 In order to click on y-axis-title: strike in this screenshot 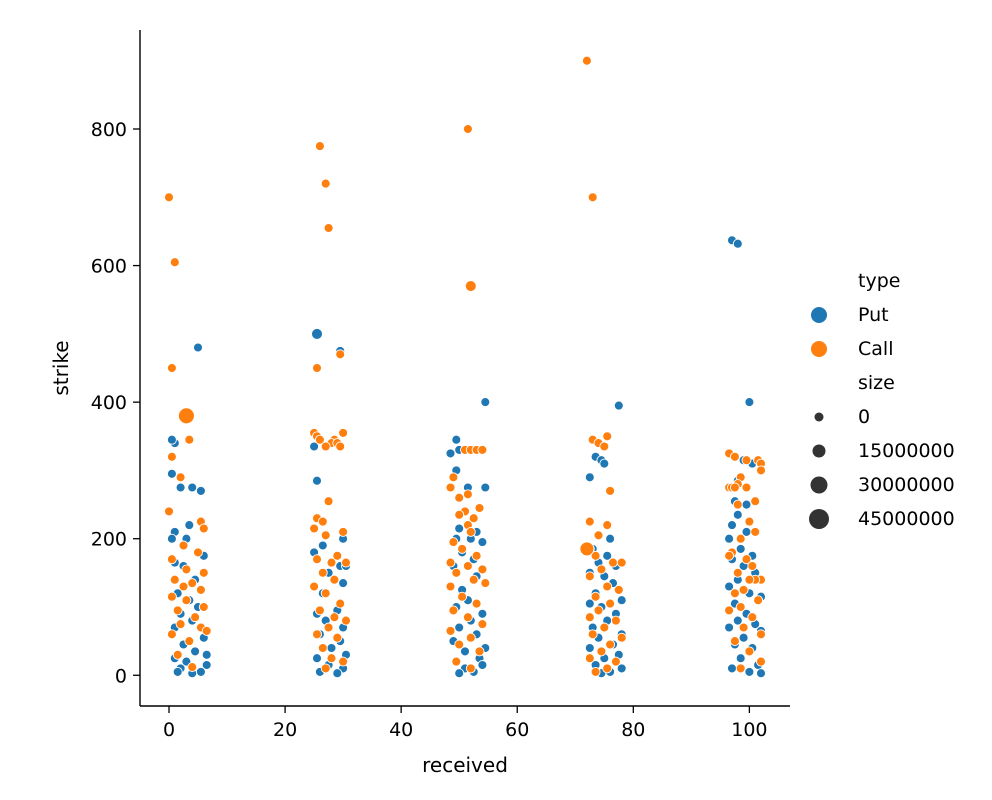, I will do `click(61, 367)`.